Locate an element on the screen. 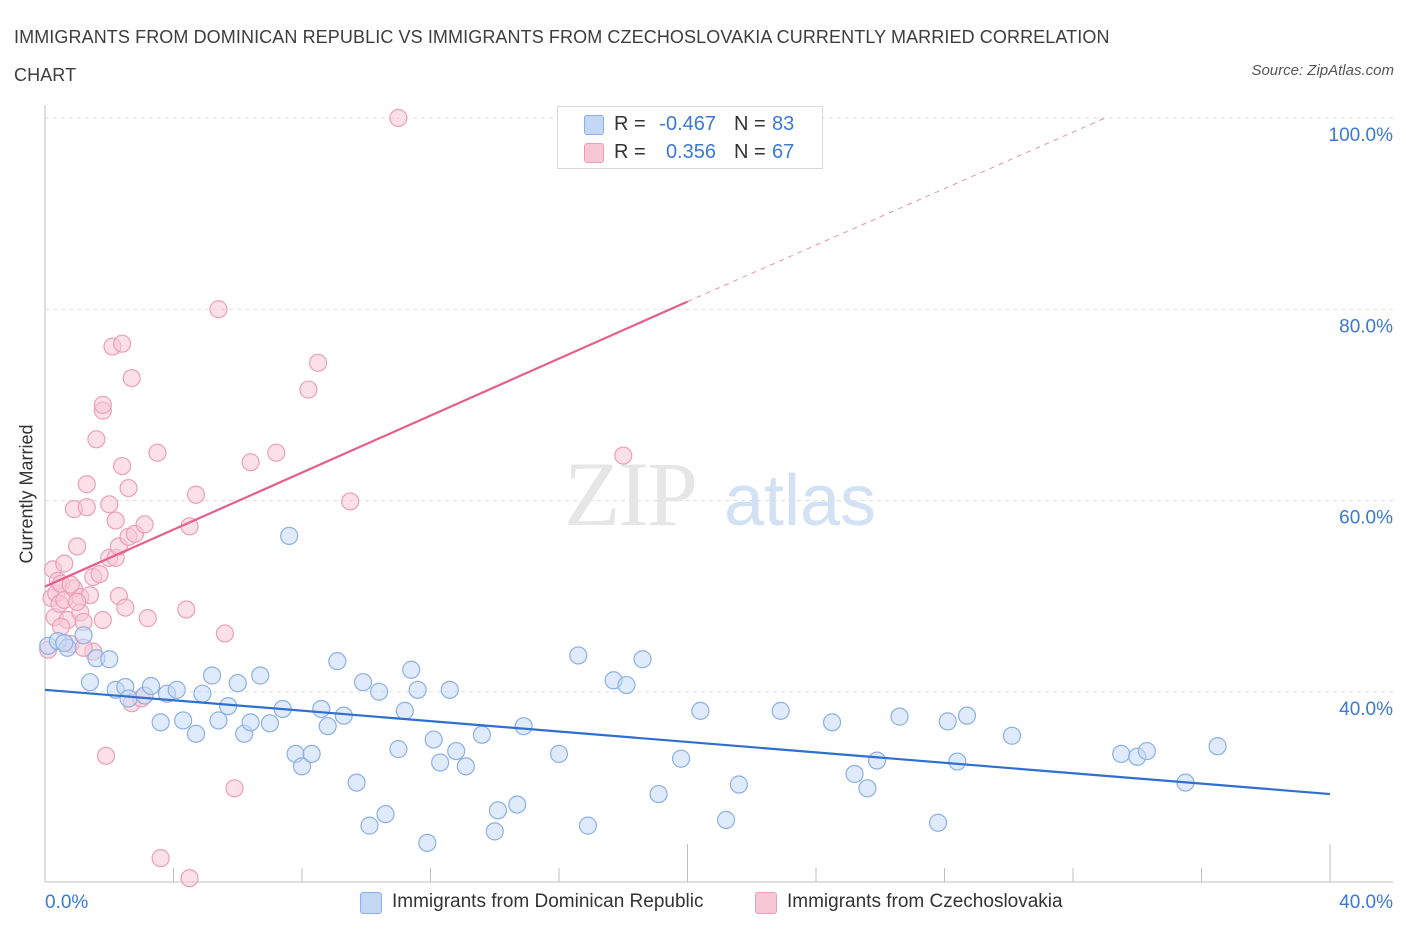 Image resolution: width=1406 pixels, height=930 pixels. watermark-atlas: atlas is located at coordinates (800, 501).